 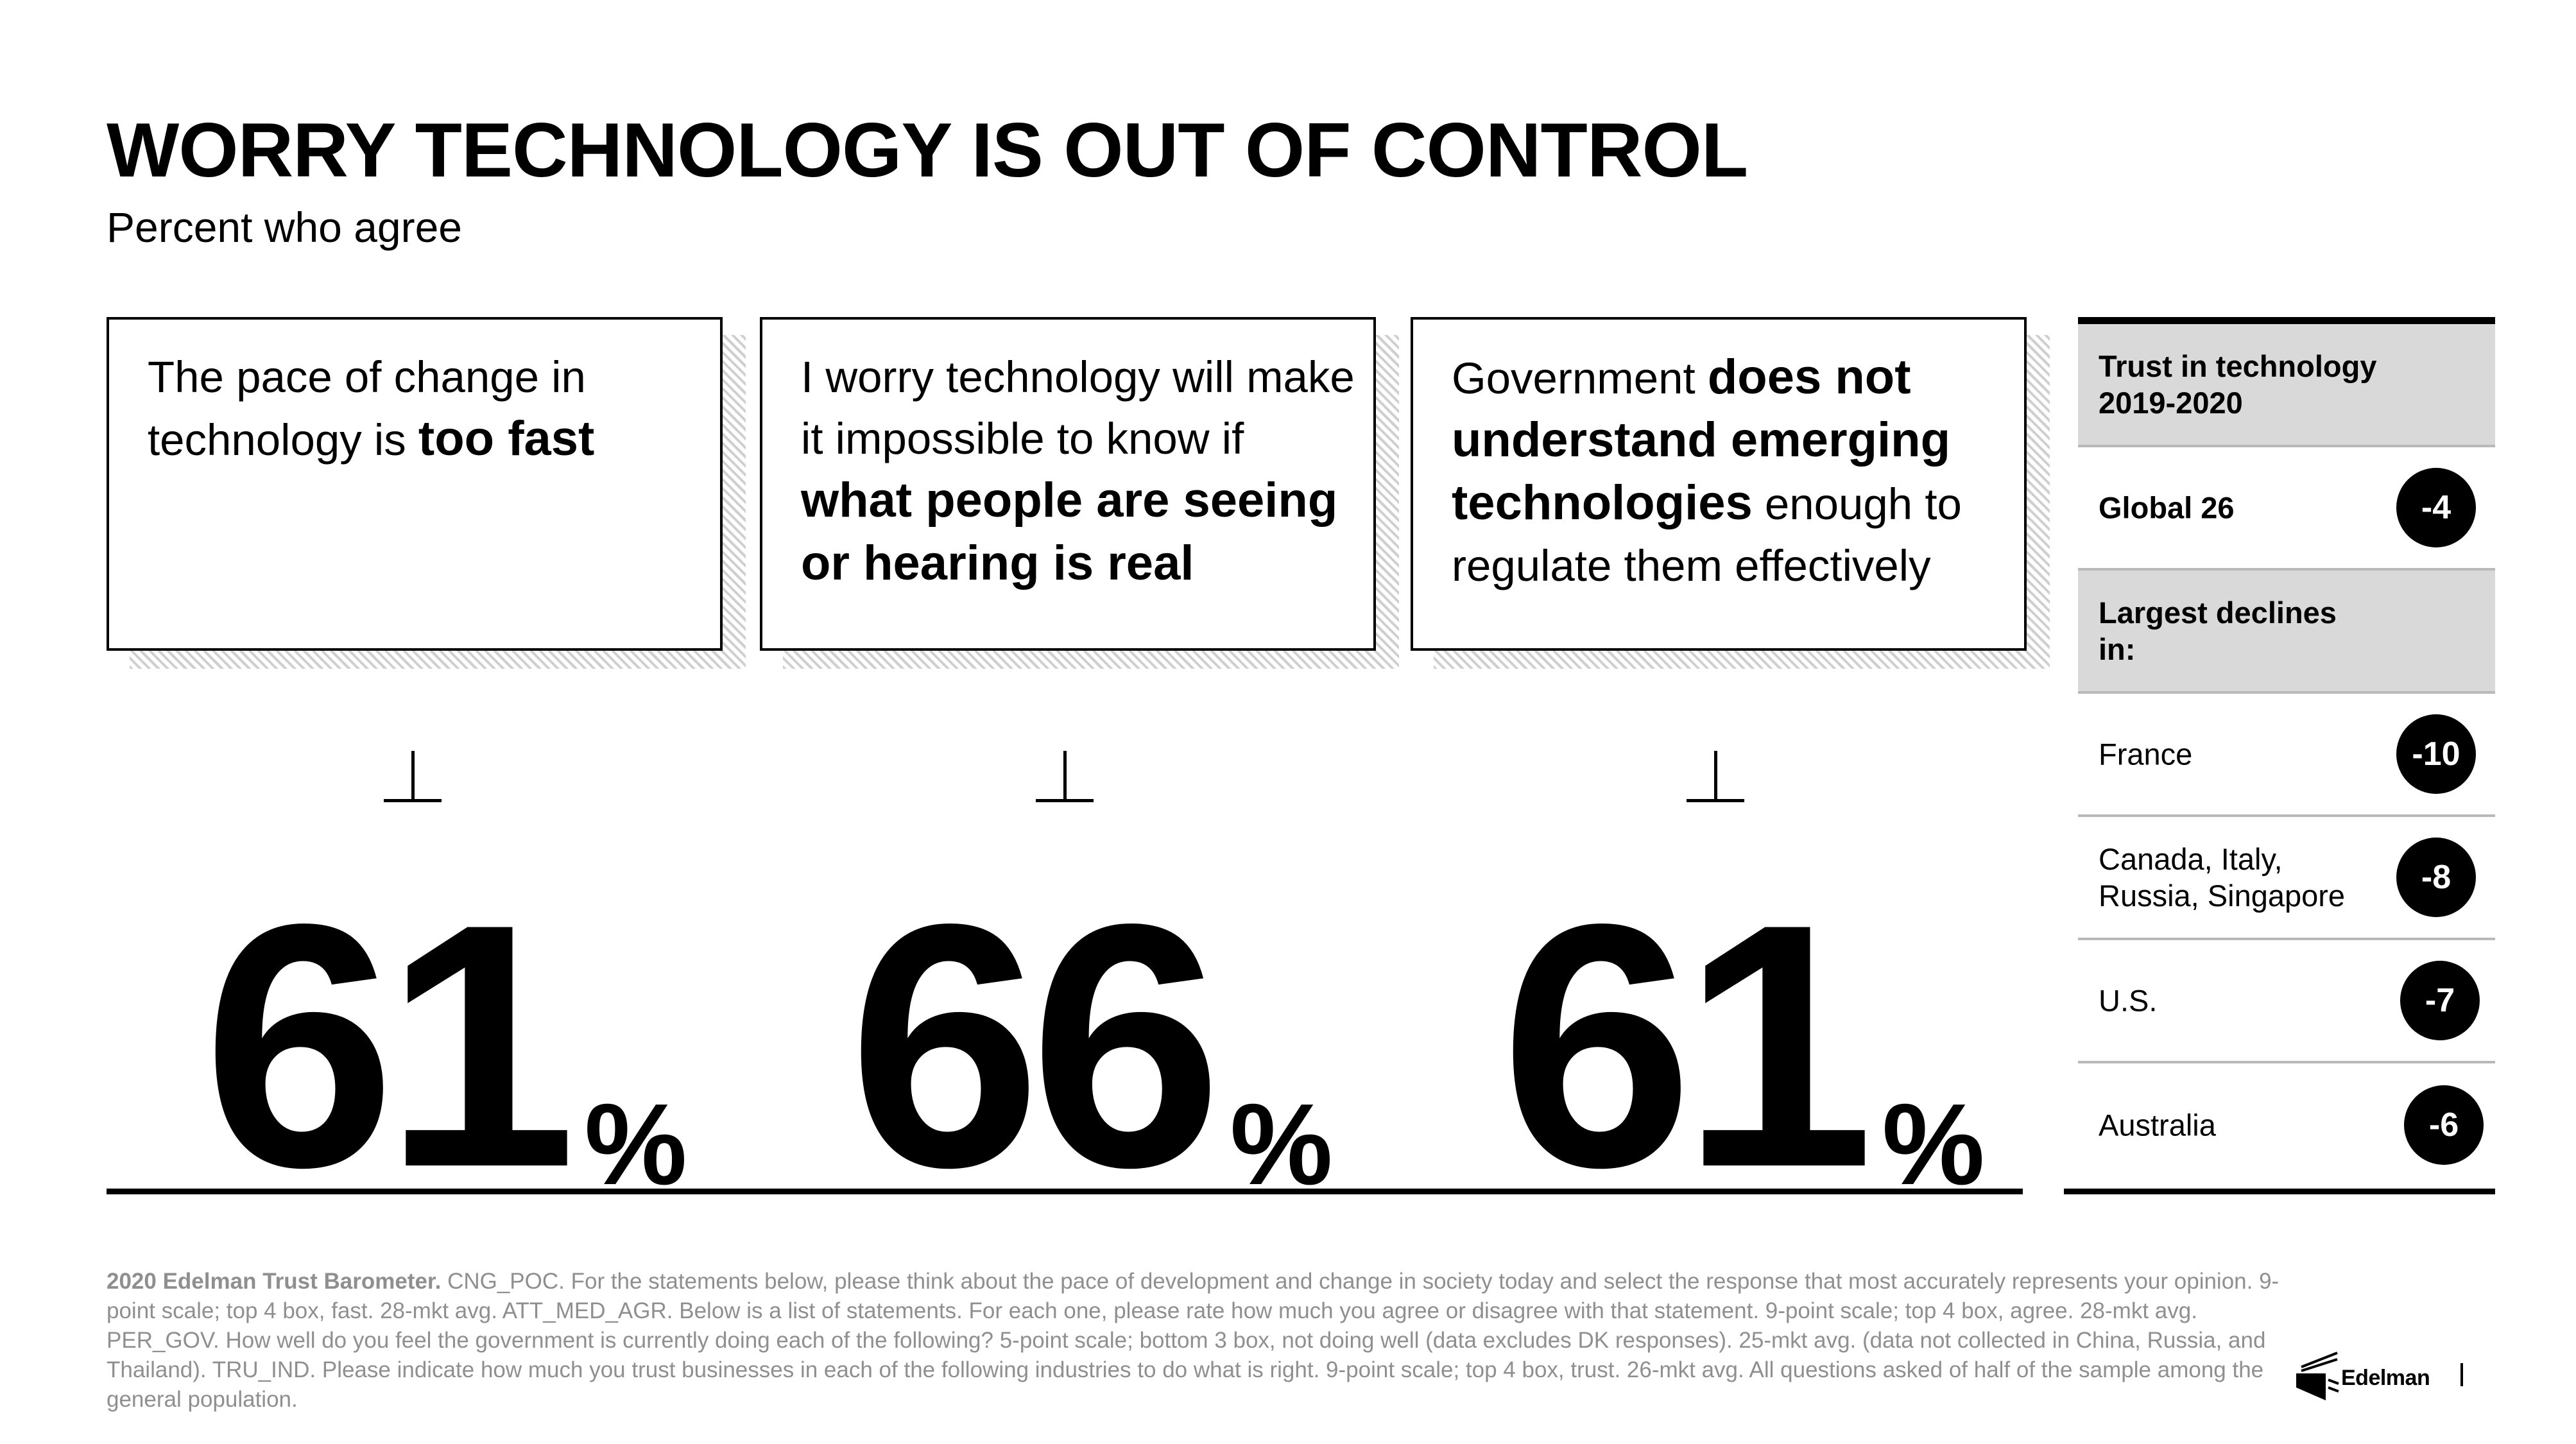 I want to click on change-badge: -4, so click(x=2436, y=508).